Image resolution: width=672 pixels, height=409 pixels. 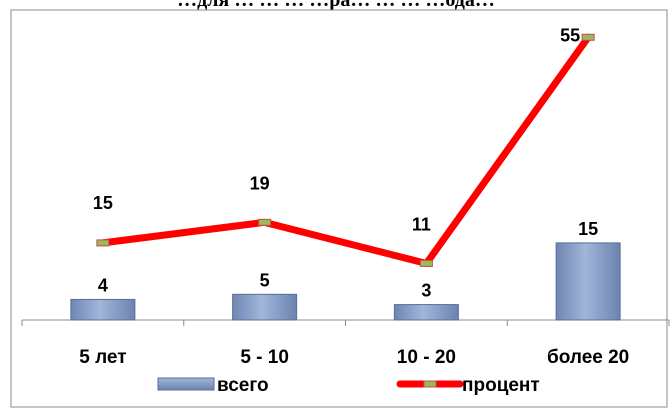 What do you see at coordinates (102, 357) in the screenshot?
I see `x-tick-label: 5 лет` at bounding box center [102, 357].